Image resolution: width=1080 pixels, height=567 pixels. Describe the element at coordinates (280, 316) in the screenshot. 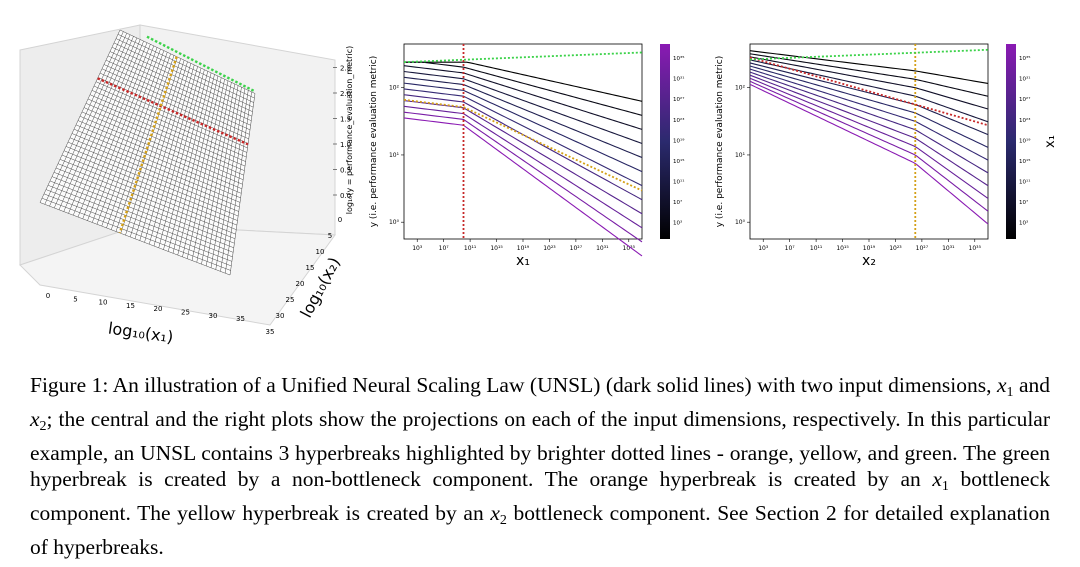

I see `y-tick-label: 30` at that location.